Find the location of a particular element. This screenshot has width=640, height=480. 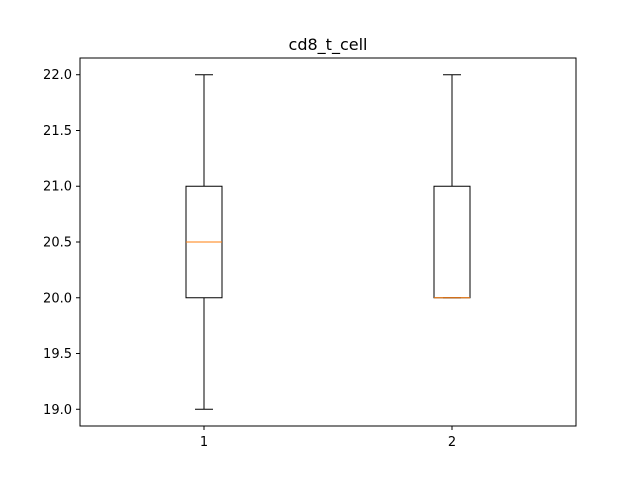

x-tick-label: 1 is located at coordinates (204, 442).